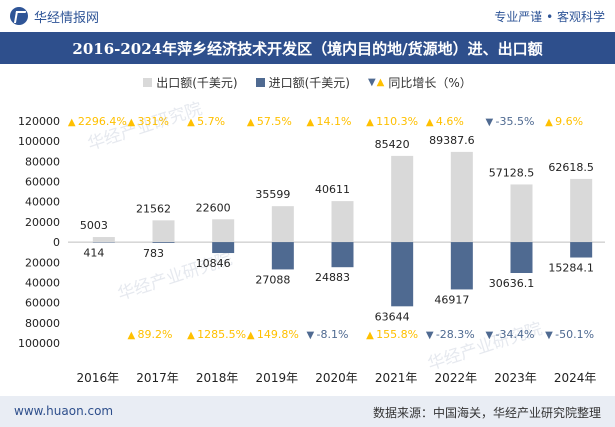 This screenshot has height=427, width=615. Describe the element at coordinates (307, 48) in the screenshot. I see `chart-title: 2016-2024年萍乡经济技术开发区（境内目的地/货源地）进、出口额` at that location.